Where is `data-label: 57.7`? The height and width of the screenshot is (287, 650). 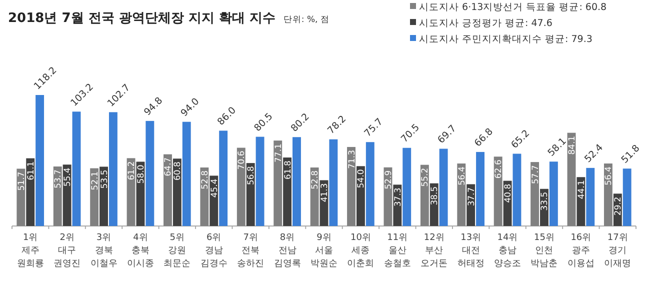
data-label: 57.7 is located at coordinates (535, 174).